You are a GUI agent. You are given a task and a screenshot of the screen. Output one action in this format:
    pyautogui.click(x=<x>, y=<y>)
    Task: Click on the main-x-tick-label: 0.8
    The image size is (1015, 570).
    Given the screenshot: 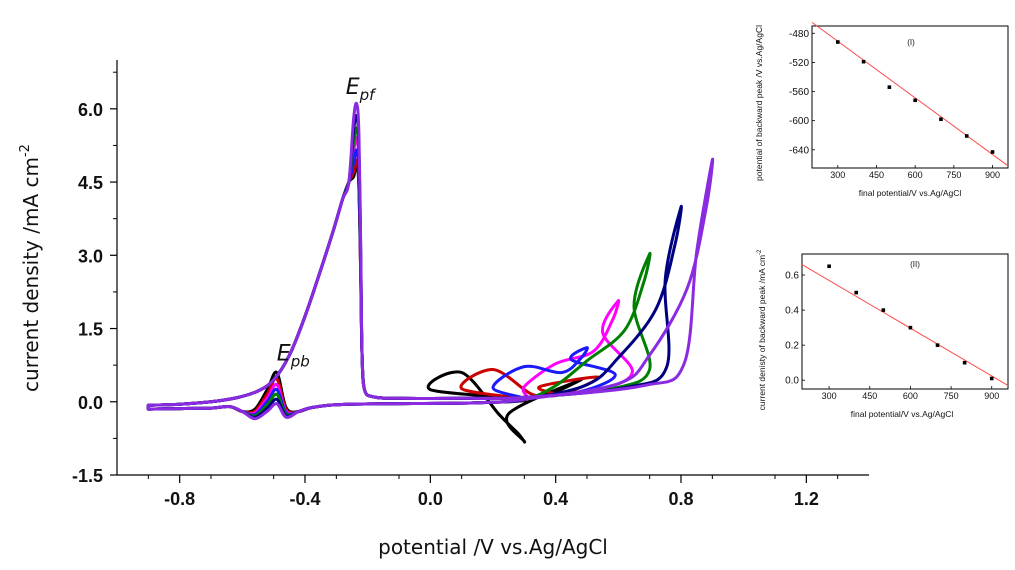 What is the action you would take?
    pyautogui.click(x=680, y=499)
    